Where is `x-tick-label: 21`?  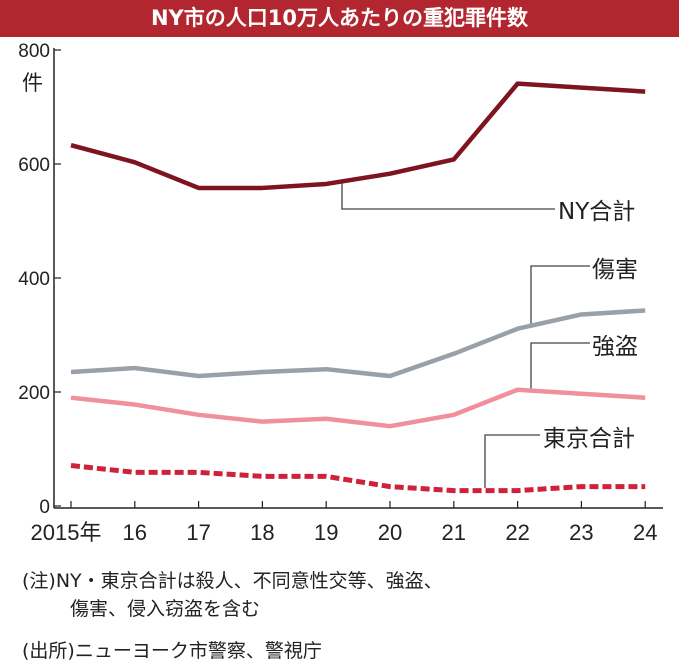 x-tick-label: 21 is located at coordinates (454, 532).